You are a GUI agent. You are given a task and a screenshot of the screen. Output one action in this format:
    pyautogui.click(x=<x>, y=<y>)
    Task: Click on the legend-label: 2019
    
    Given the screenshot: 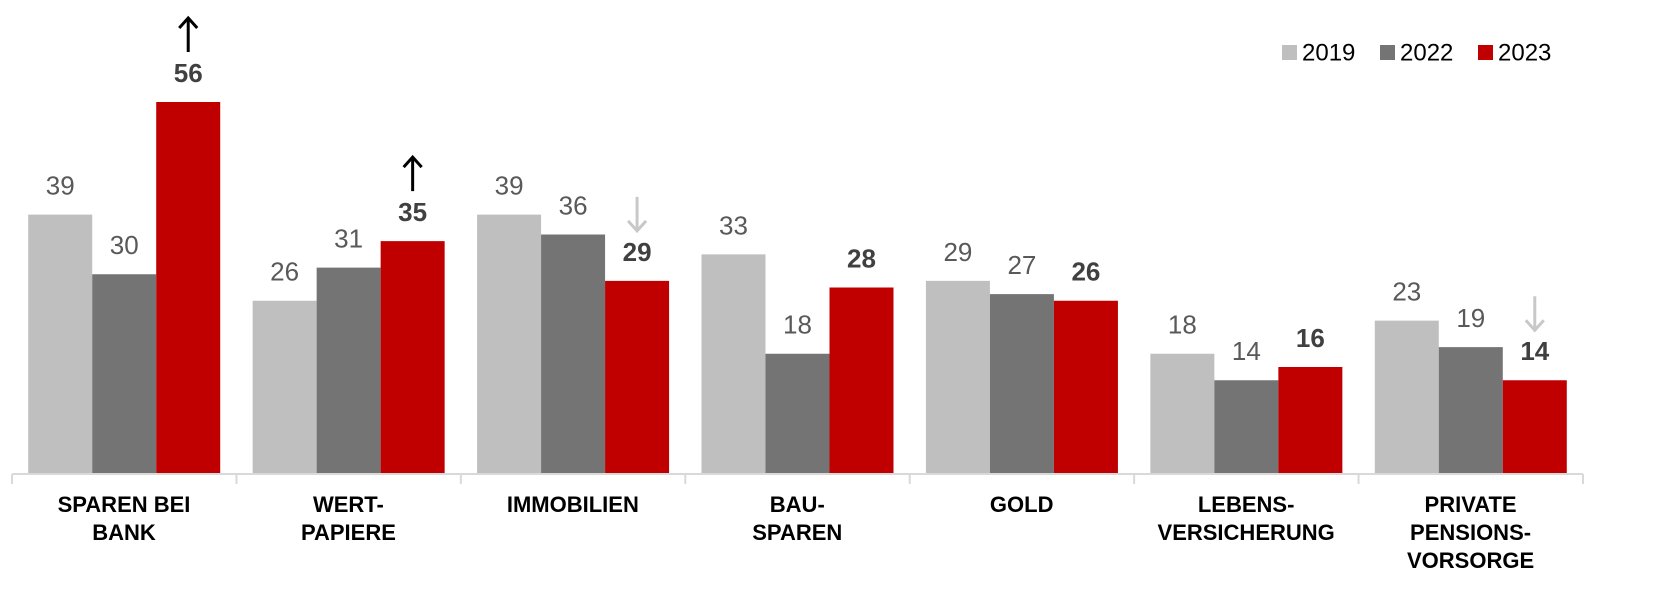 What is the action you would take?
    pyautogui.click(x=1328, y=52)
    